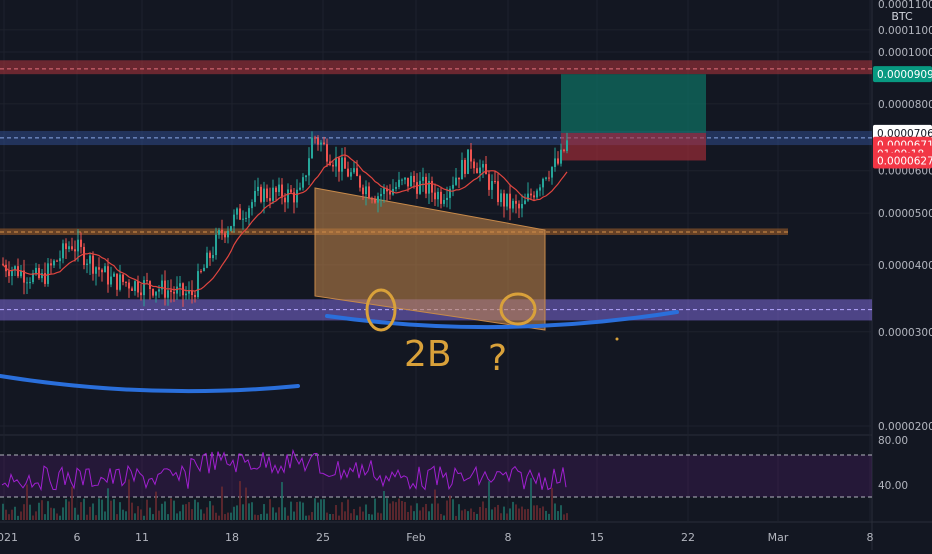  What do you see at coordinates (617, 339) in the screenshot?
I see `dot-marker` at bounding box center [617, 339].